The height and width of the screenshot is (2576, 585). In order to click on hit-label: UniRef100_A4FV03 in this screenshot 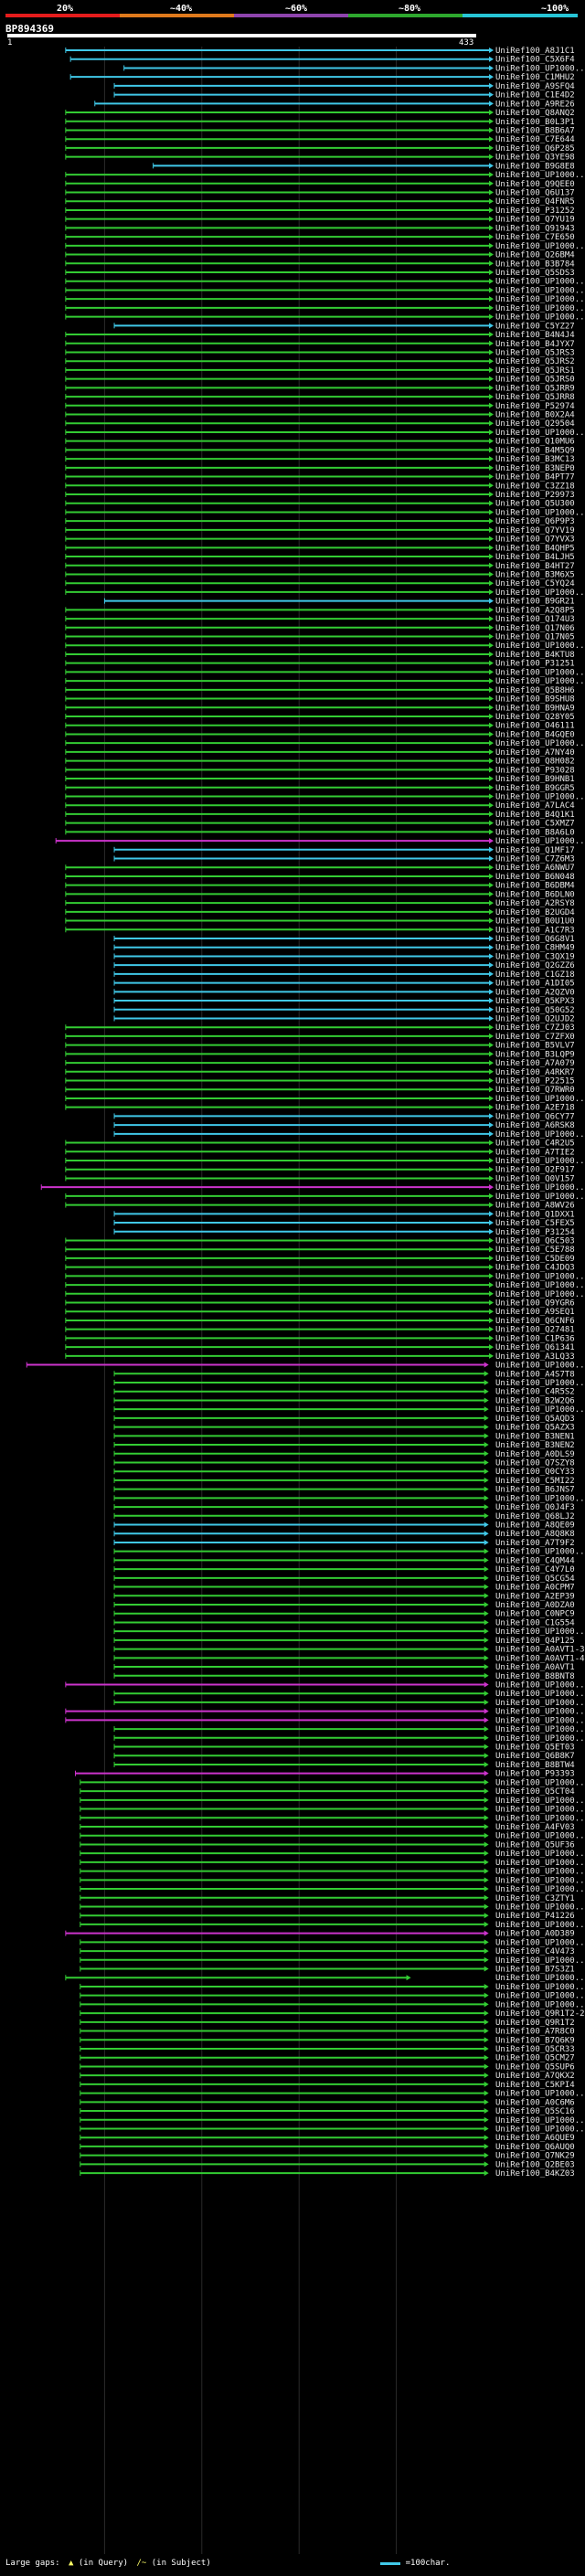, I will do `click(535, 1827)`.